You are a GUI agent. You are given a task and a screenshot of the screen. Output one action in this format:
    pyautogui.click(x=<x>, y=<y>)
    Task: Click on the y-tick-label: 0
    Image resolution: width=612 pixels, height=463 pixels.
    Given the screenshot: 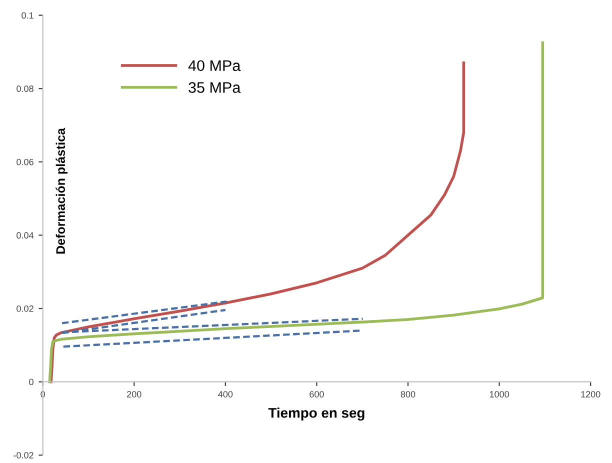 What is the action you would take?
    pyautogui.click(x=31, y=382)
    